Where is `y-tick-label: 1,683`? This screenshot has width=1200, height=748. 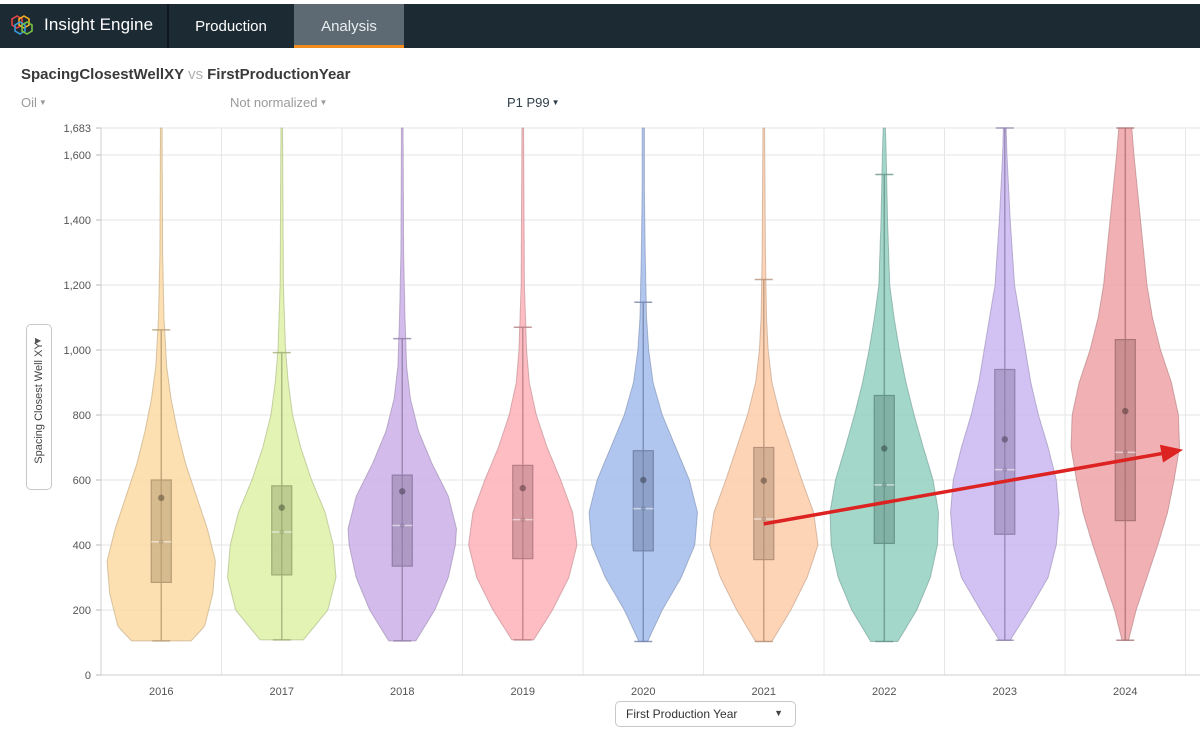 y-tick-label: 1,683 is located at coordinates (77, 129).